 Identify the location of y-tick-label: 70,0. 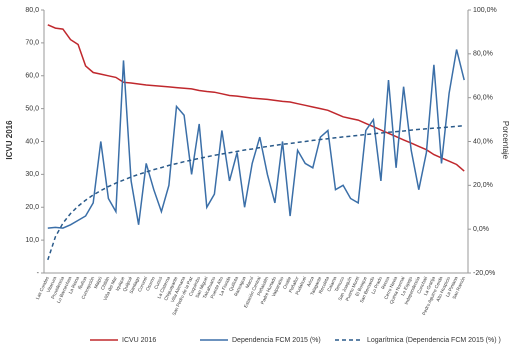
(32, 43).